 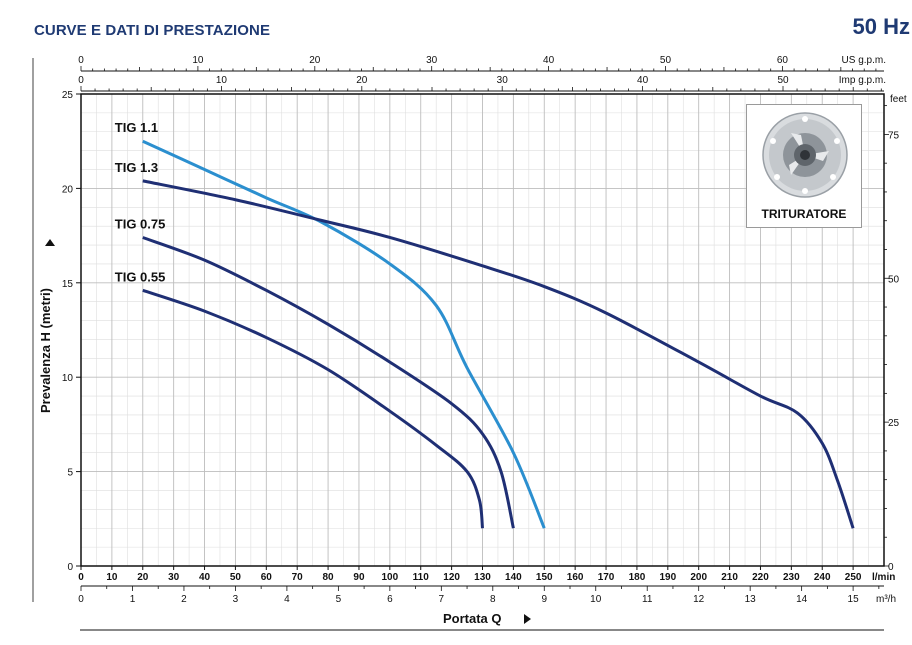 What do you see at coordinates (451, 577) in the screenshot?
I see `x-tick-label: 120` at bounding box center [451, 577].